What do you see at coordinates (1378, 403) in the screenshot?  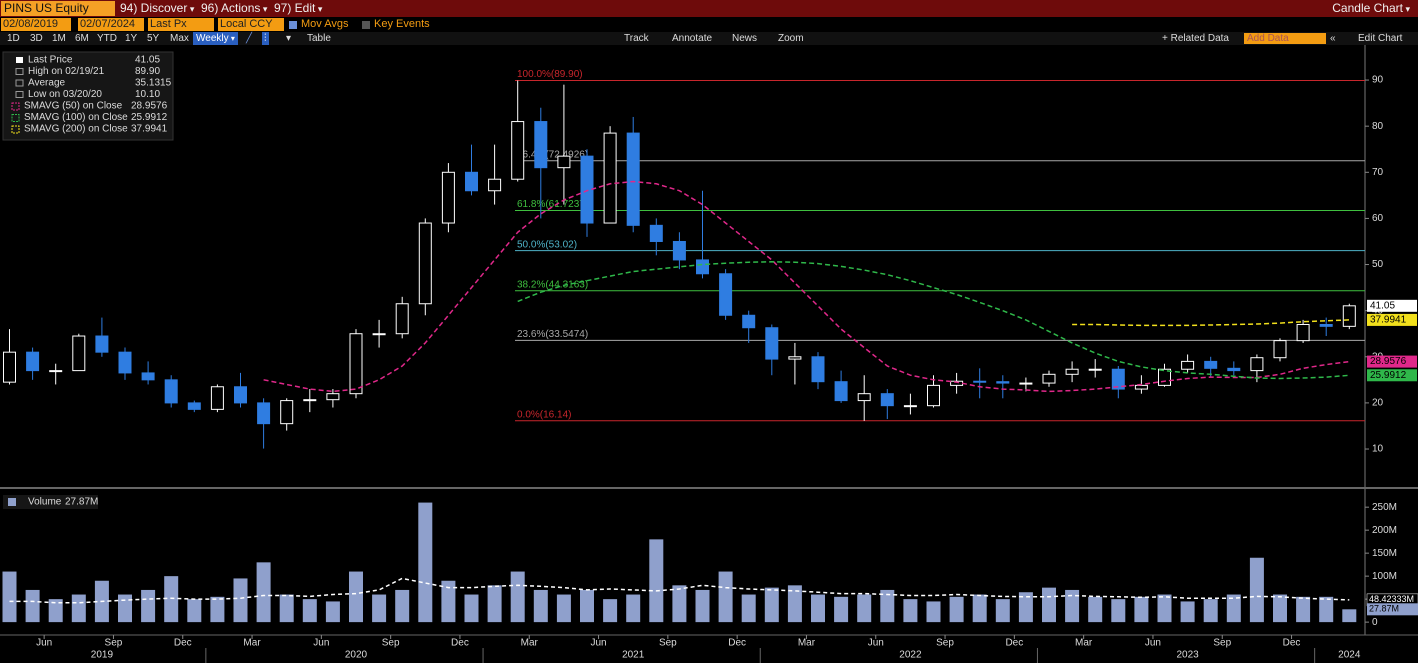 I see `y-tick-label: 20` at bounding box center [1378, 403].